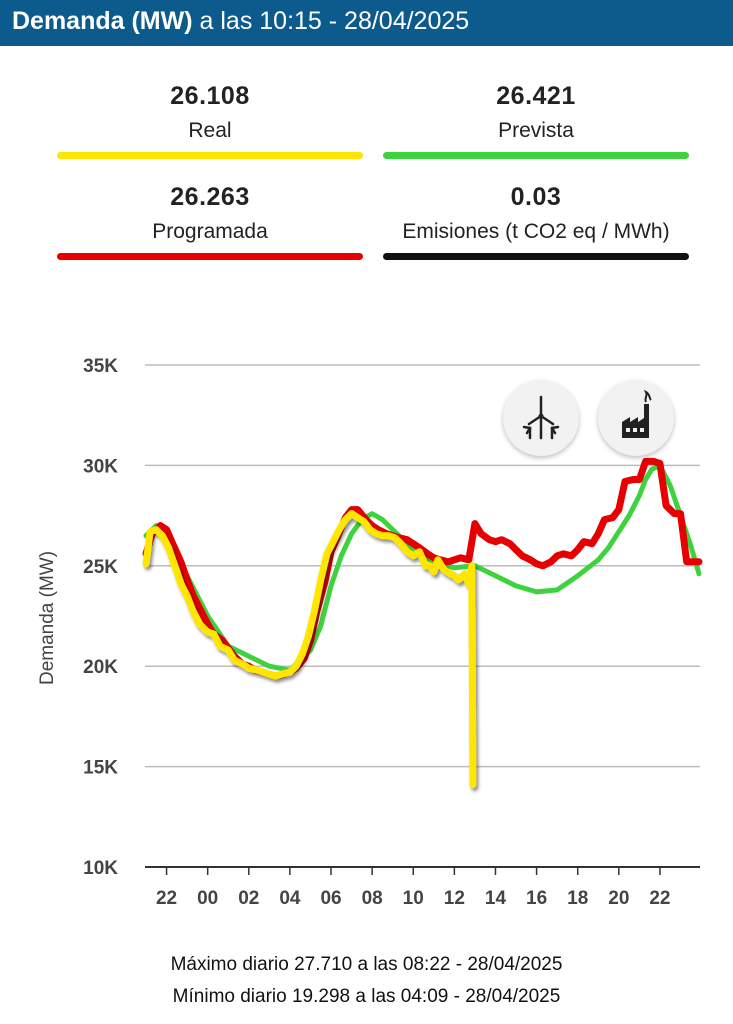 This screenshot has height=1024, width=733. Describe the element at coordinates (618, 898) in the screenshot. I see `x-tick-label: 20` at that location.